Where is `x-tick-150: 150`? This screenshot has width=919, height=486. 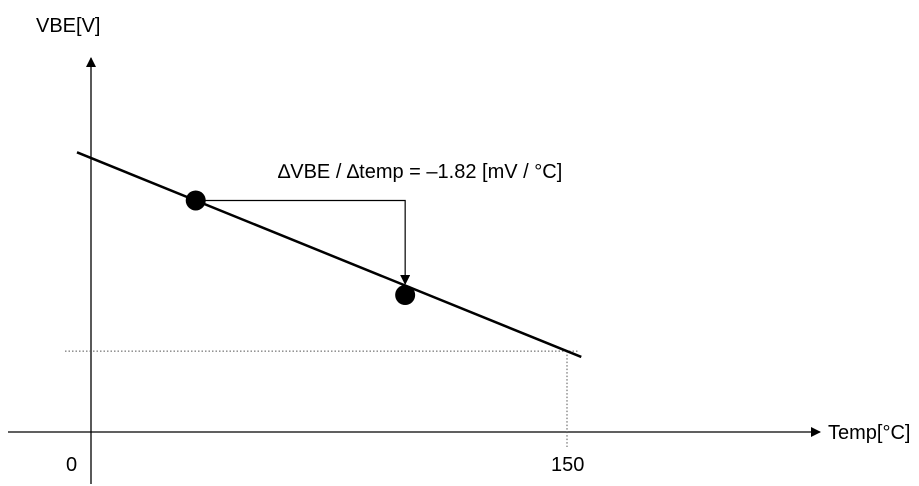
x-tick-150: 150 is located at coordinates (567, 465).